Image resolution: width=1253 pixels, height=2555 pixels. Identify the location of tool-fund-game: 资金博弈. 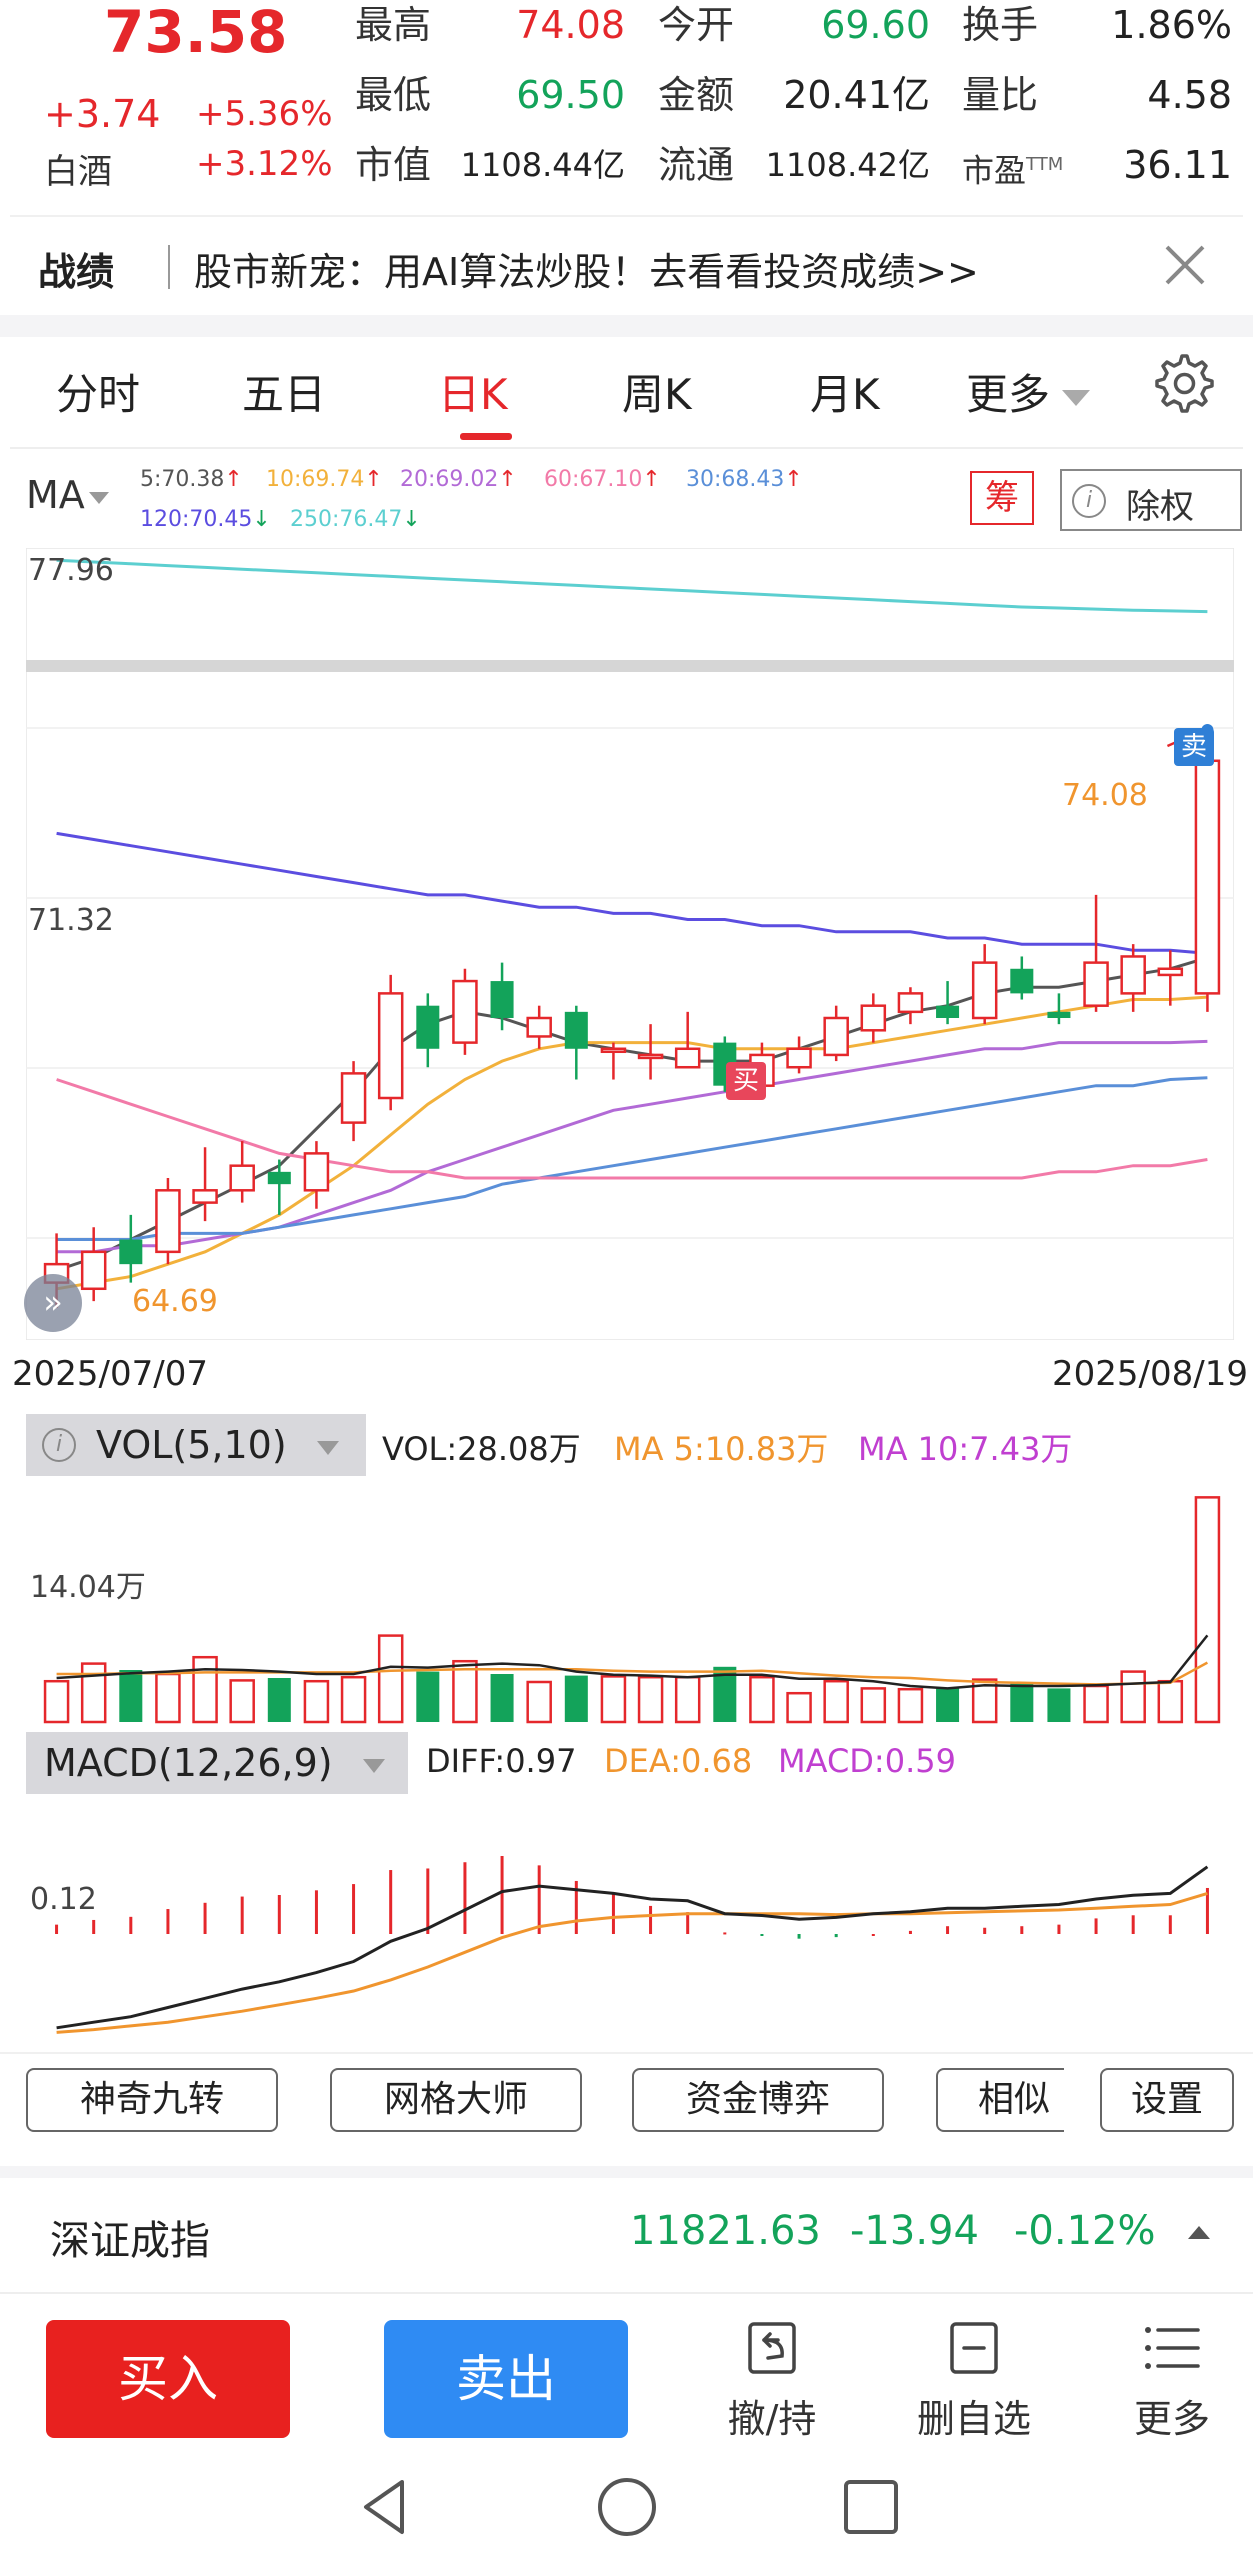
(758, 2100).